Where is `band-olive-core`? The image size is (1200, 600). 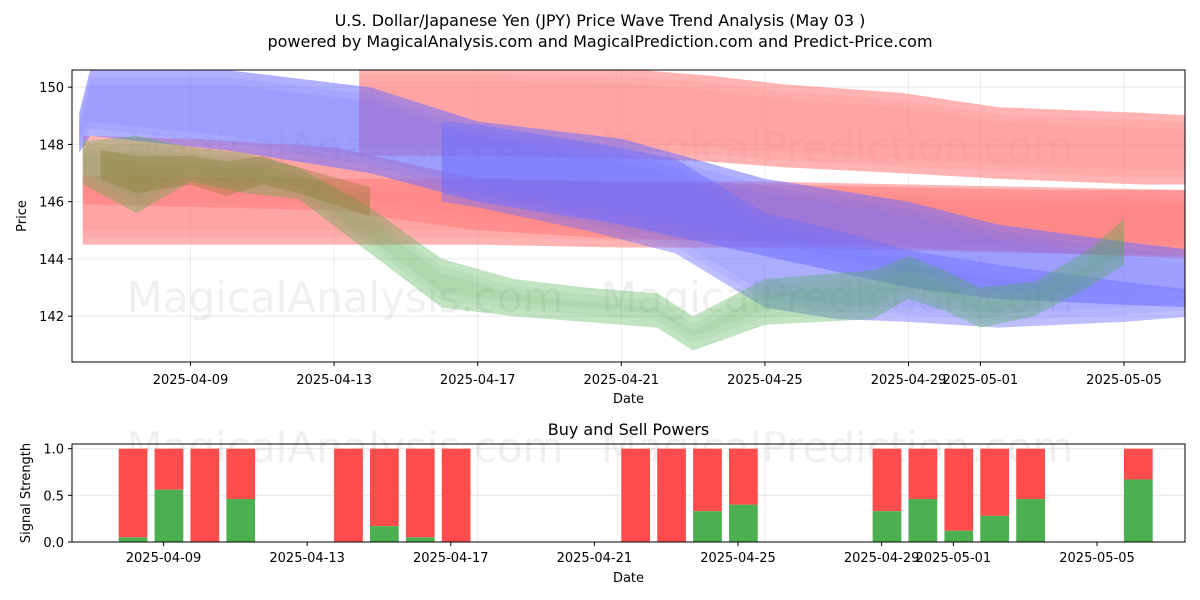 band-olive-core is located at coordinates (235, 183).